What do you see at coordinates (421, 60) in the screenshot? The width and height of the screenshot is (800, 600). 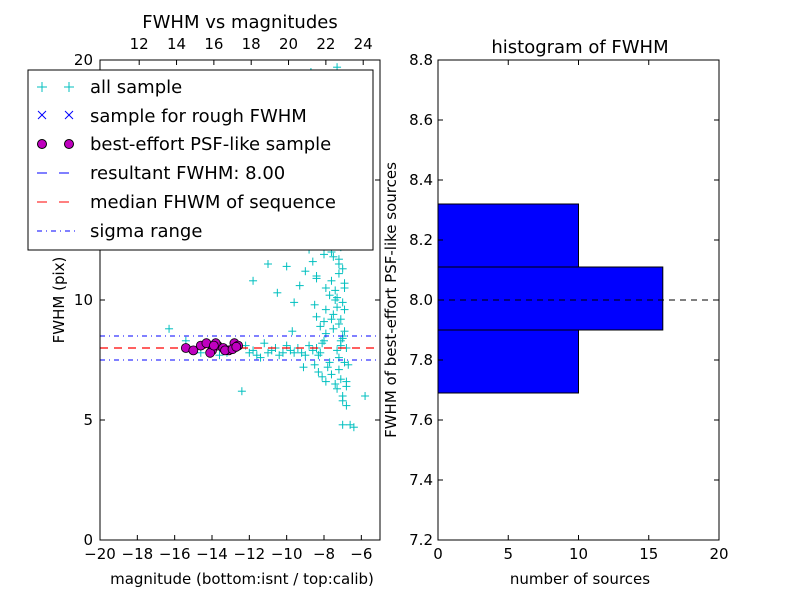 I see `y-tick-label: 8.8` at bounding box center [421, 60].